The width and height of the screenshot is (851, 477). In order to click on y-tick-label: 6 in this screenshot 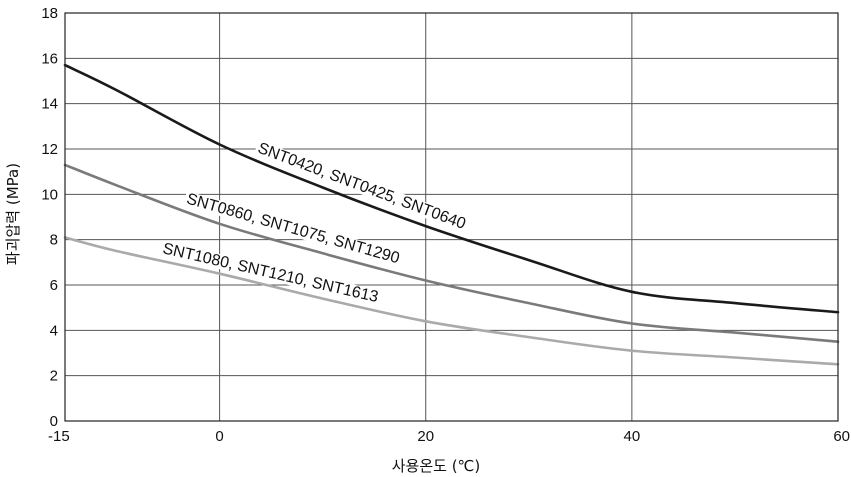, I will do `click(54, 285)`.